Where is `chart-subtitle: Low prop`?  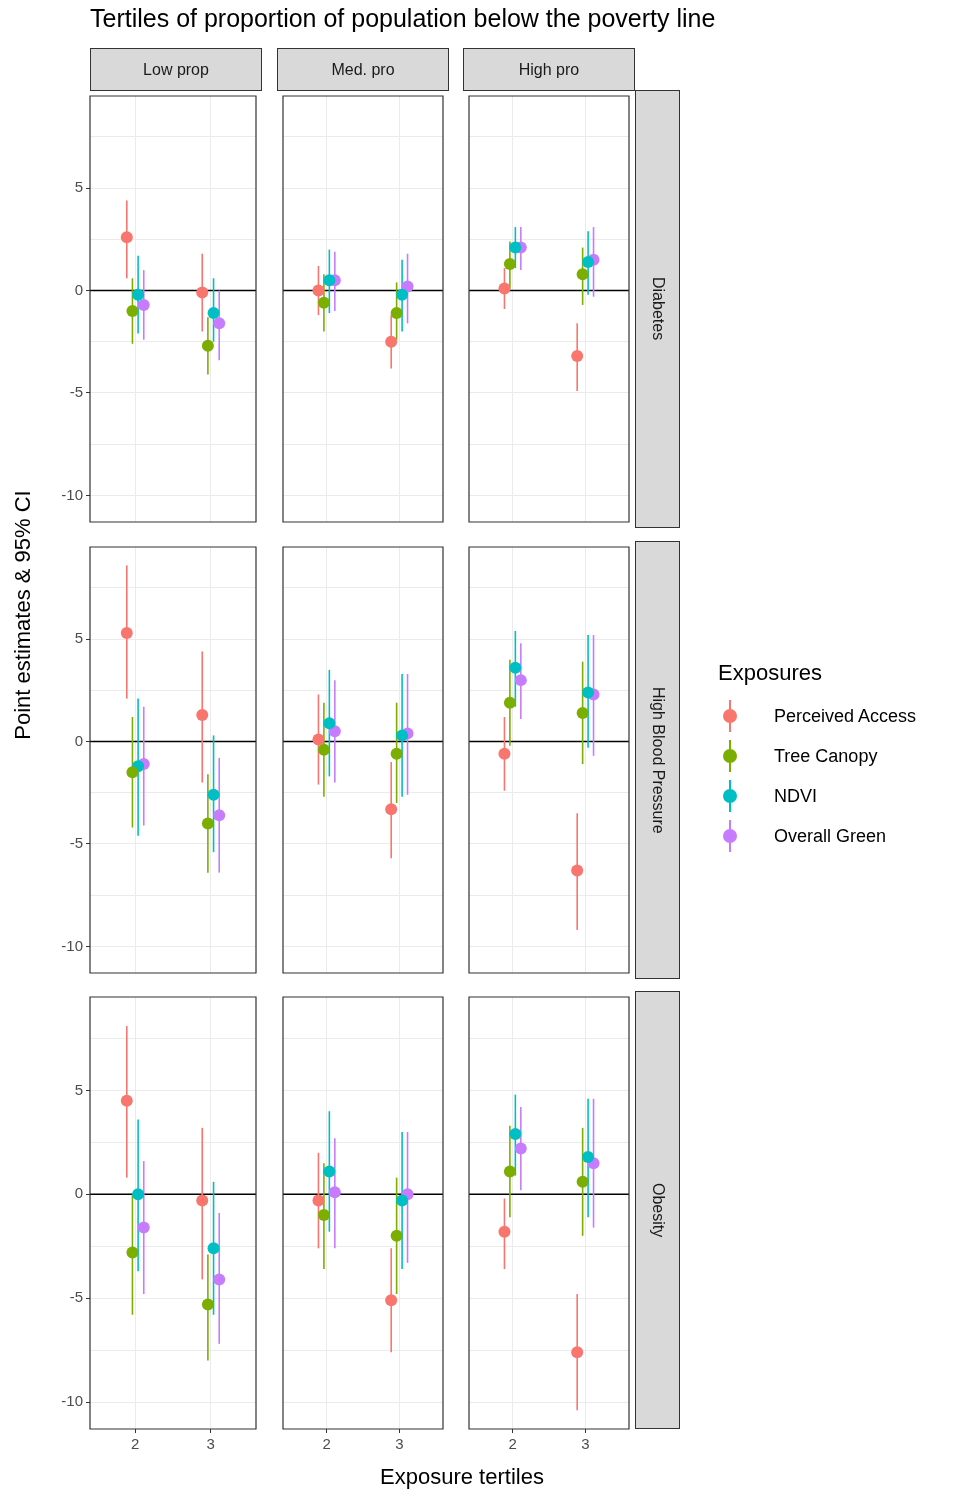
chart-subtitle: Low prop is located at coordinates (176, 69).